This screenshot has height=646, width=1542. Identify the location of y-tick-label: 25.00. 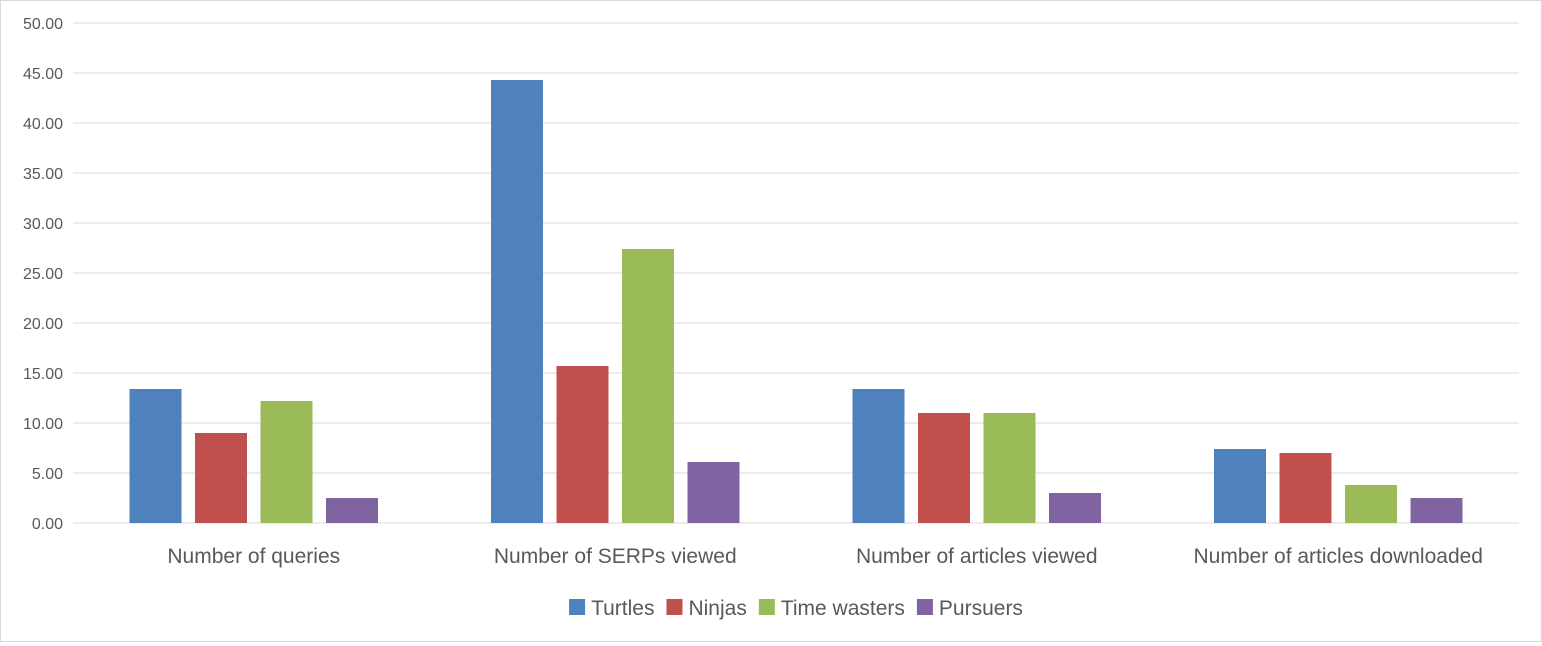
(43, 274).